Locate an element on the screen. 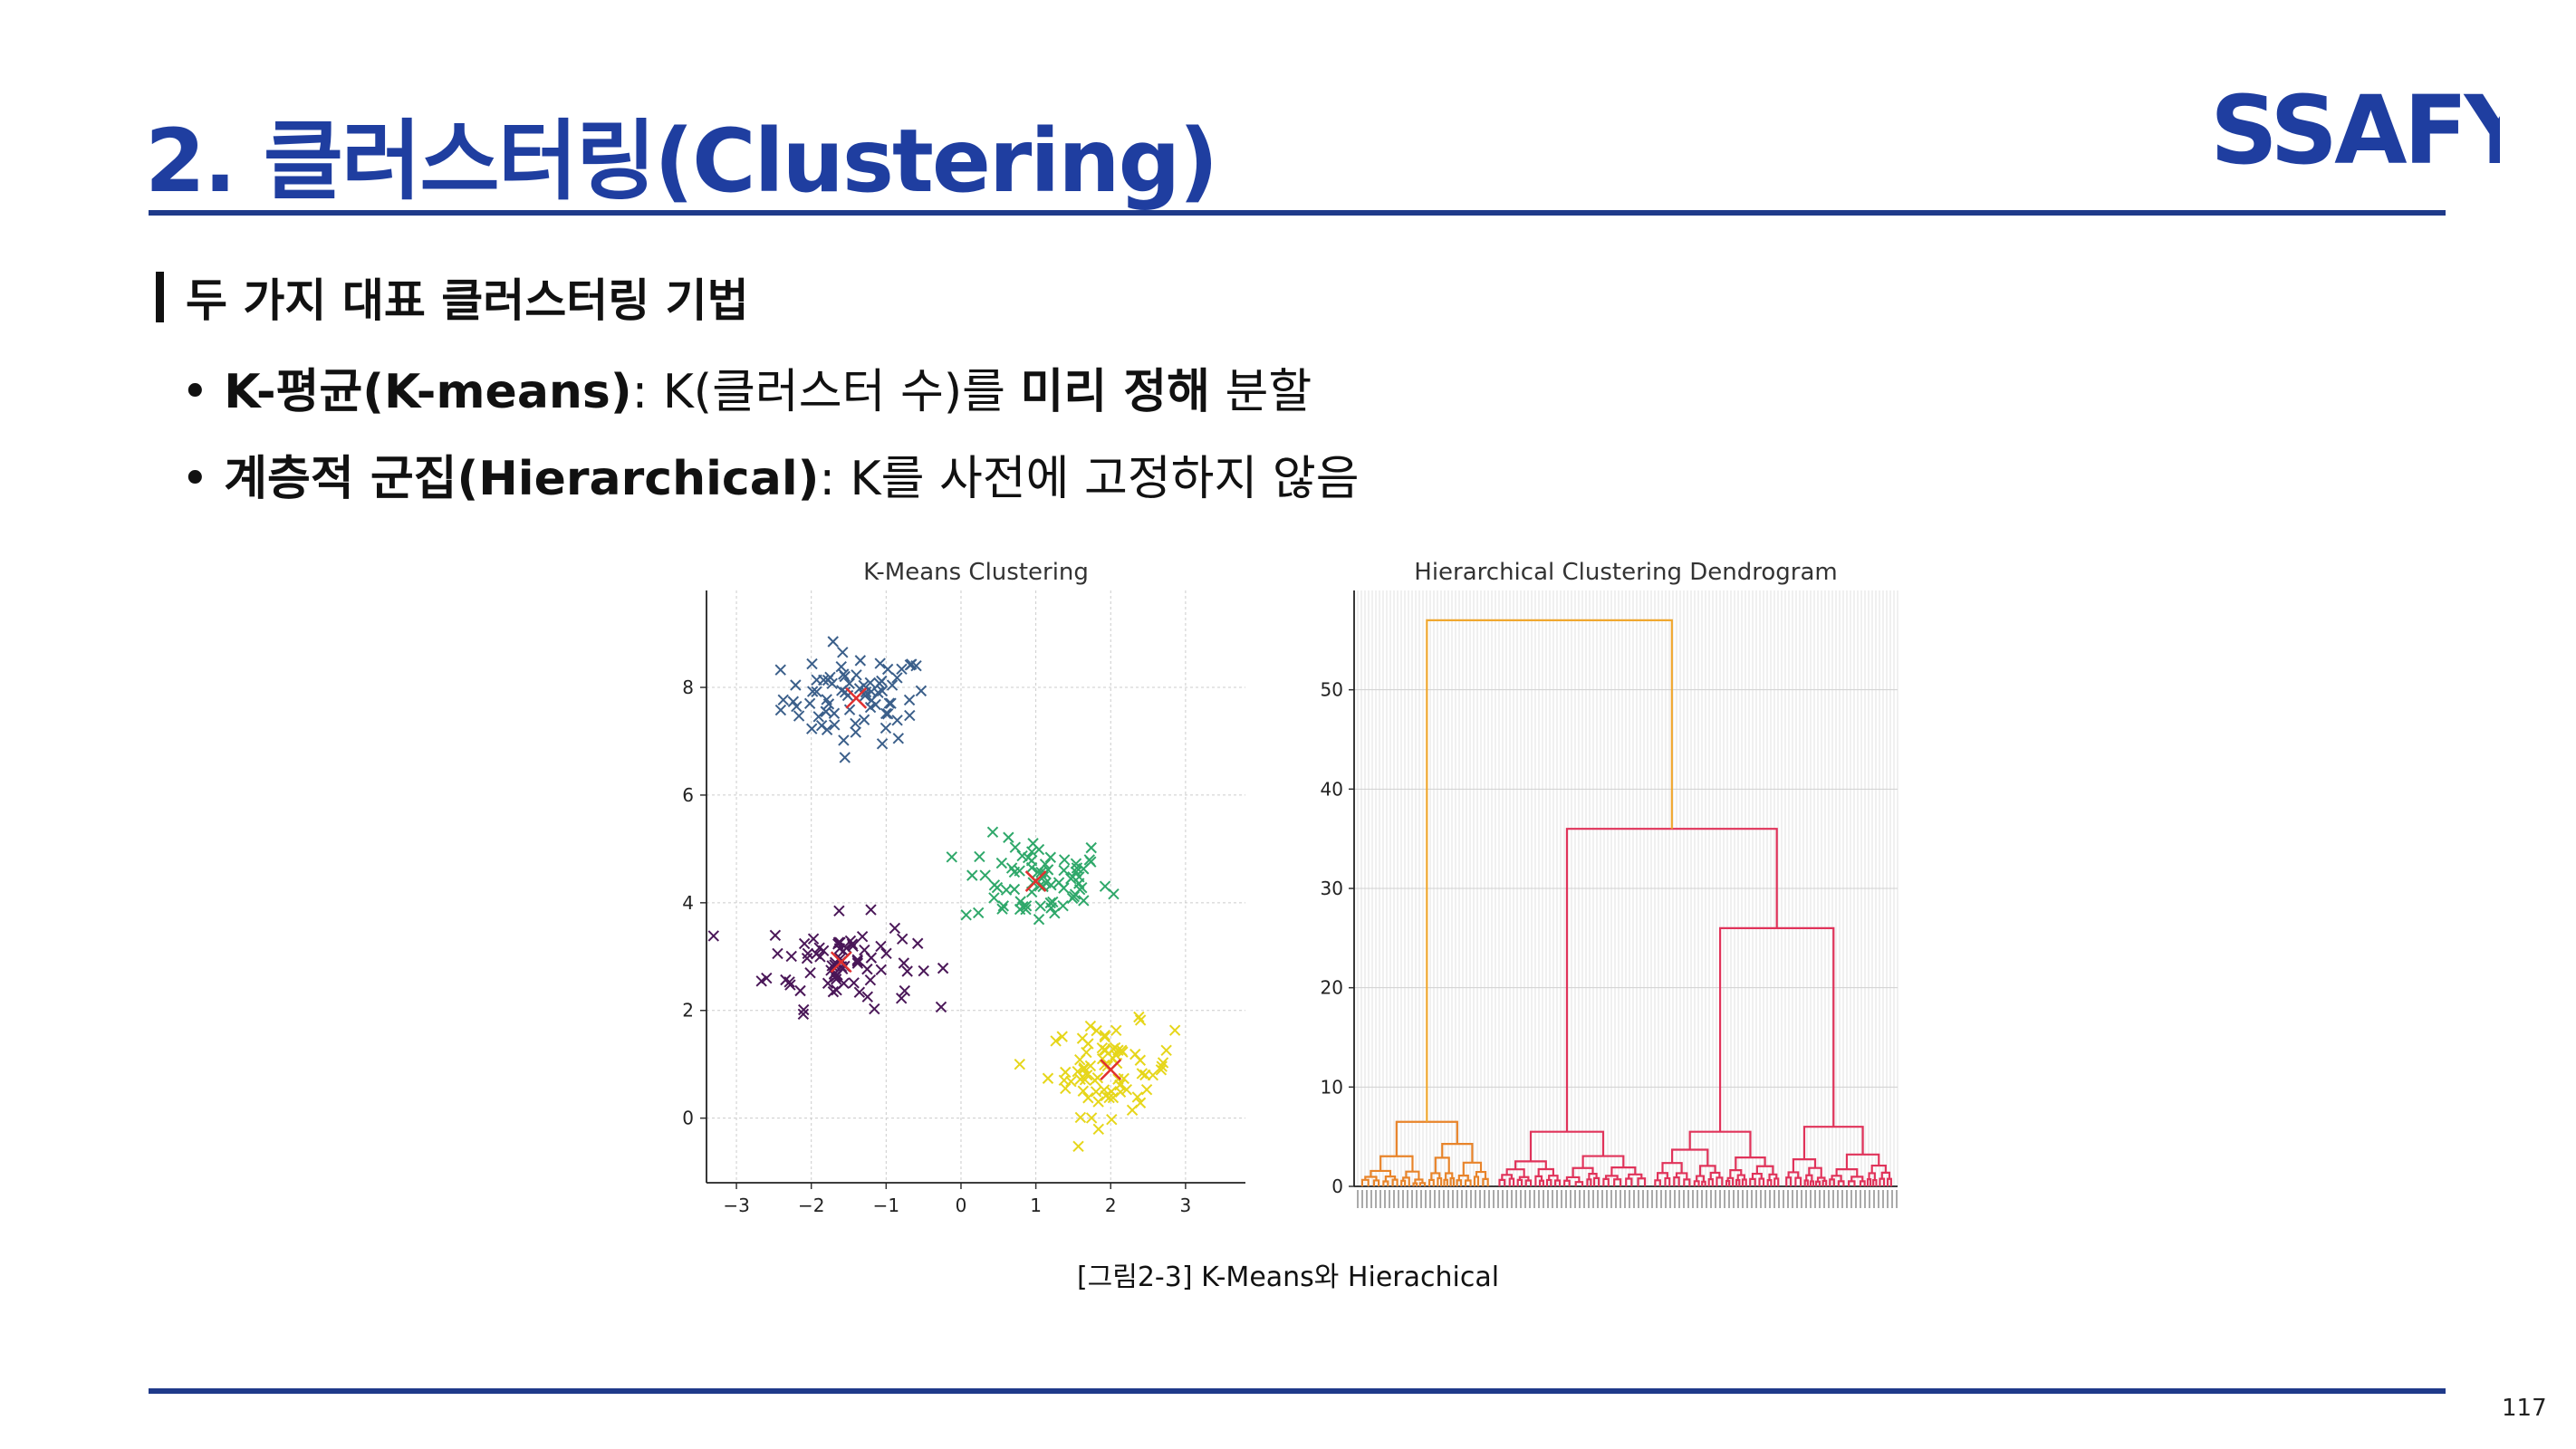 This screenshot has height=1449, width=2576. section-bar-icon is located at coordinates (160, 297).